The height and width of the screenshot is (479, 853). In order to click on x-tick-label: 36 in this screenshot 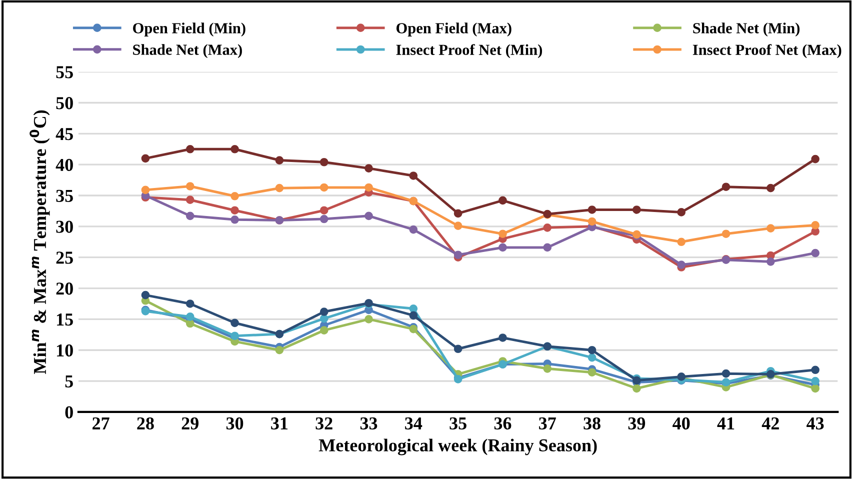, I will do `click(503, 423)`.